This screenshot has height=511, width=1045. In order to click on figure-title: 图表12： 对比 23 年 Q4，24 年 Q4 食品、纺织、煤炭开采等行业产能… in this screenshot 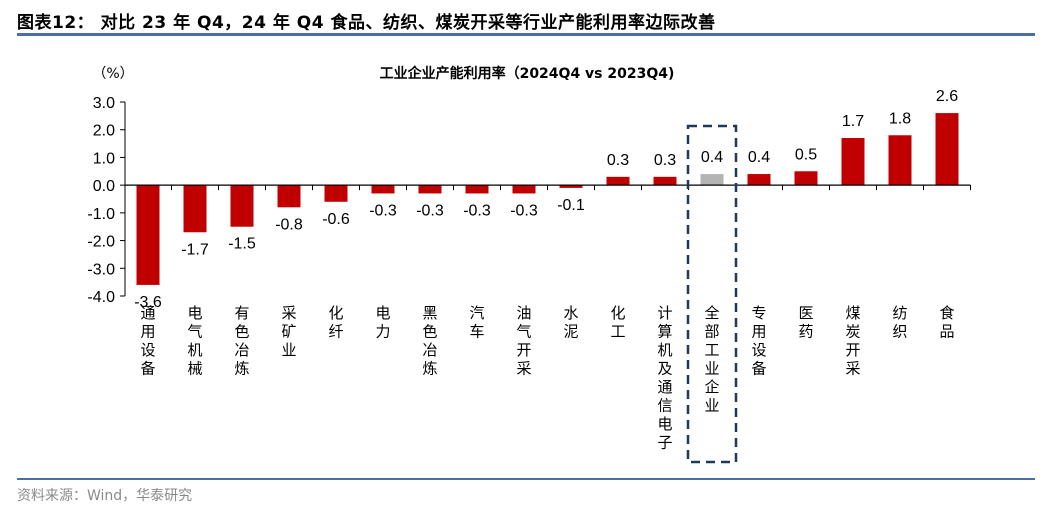, I will do `click(366, 23)`.